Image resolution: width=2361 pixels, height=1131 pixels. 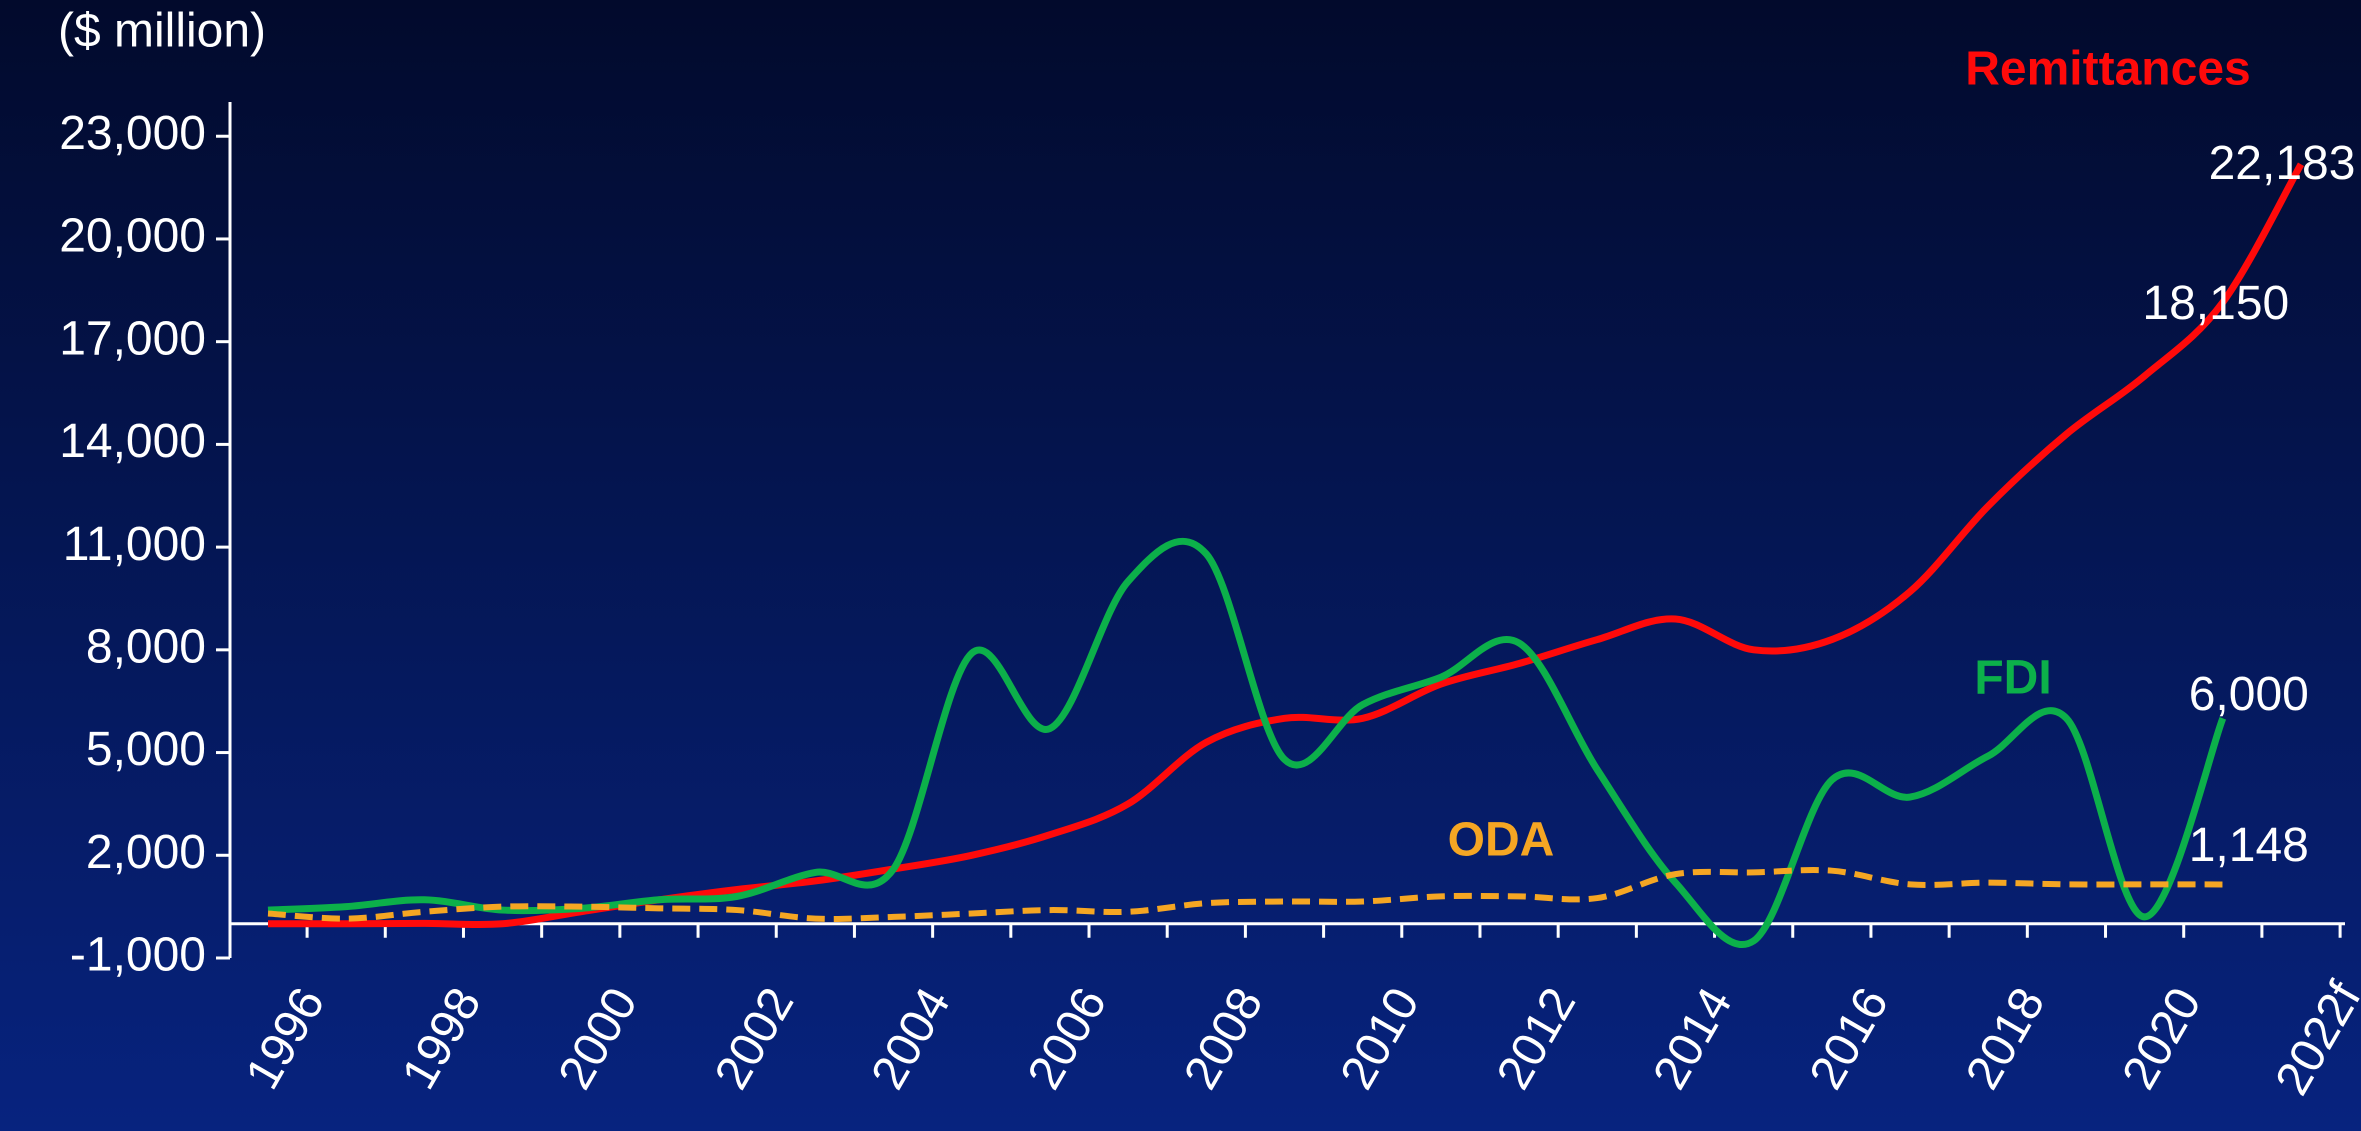 I want to click on y-tick-label: 11,000, so click(x=134, y=544).